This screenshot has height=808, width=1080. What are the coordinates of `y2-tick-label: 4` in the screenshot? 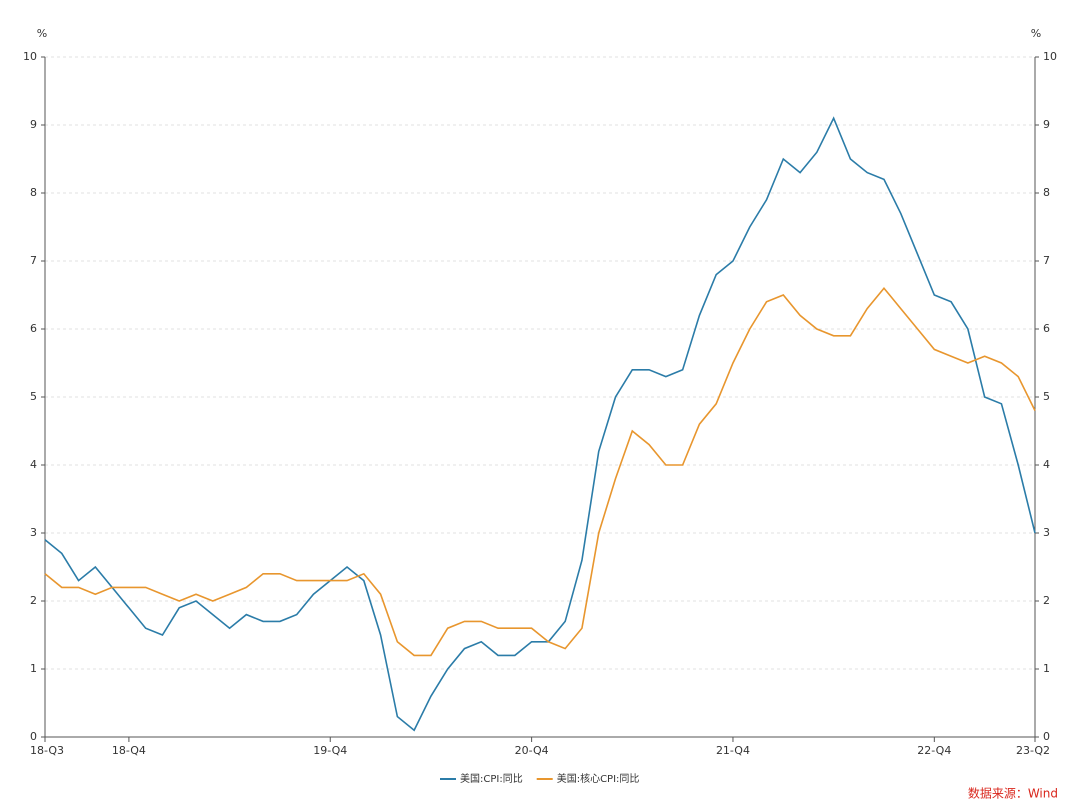 It's located at (1046, 464).